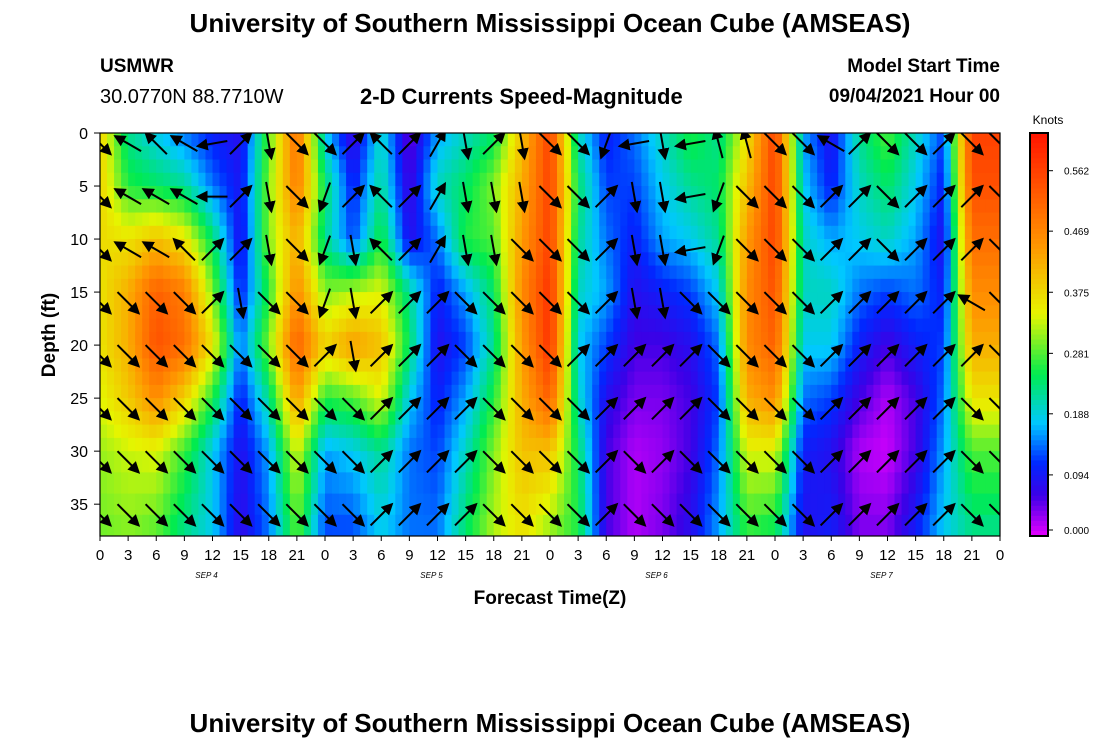 This screenshot has height=750, width=1100. What do you see at coordinates (156, 555) in the screenshot?
I see `x-tick-label: 6` at bounding box center [156, 555].